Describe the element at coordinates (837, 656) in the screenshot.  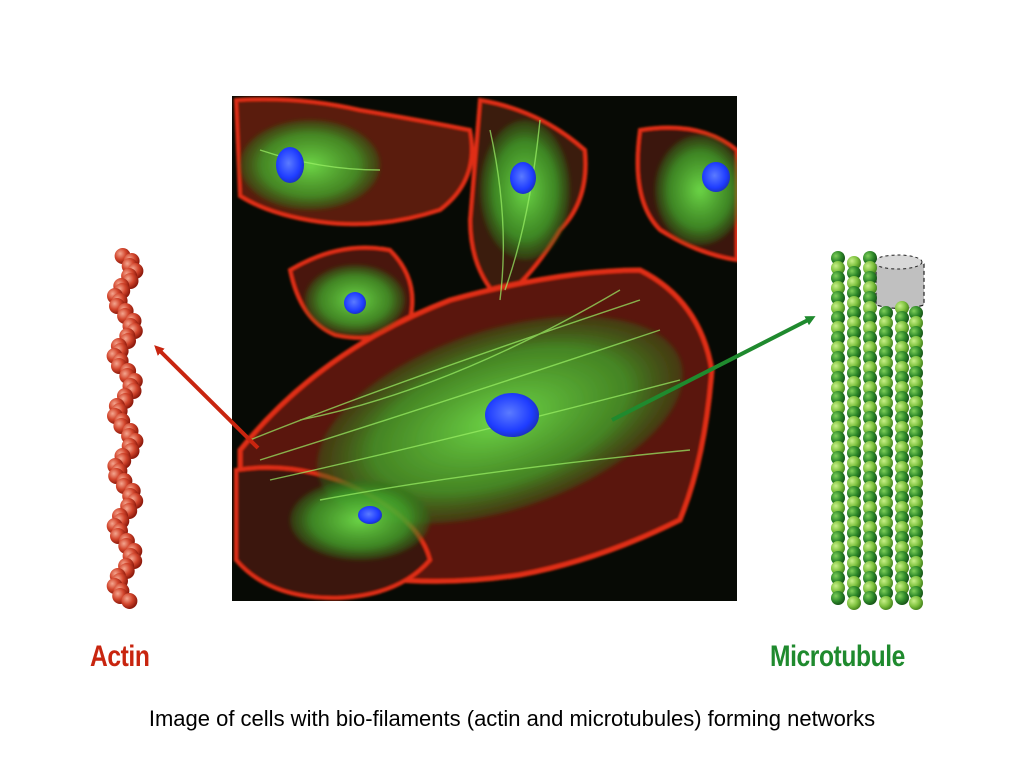
I see `microtubule-label: Microtubule` at that location.